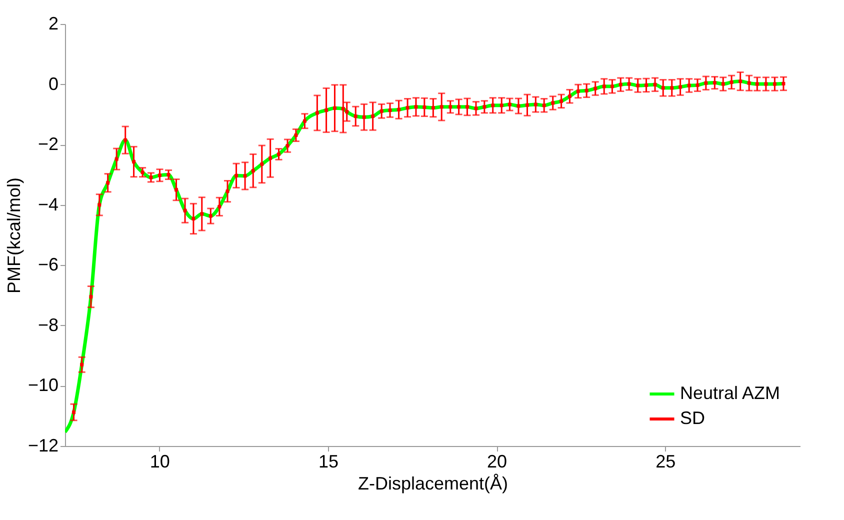 This screenshot has height=520, width=844. Describe the element at coordinates (328, 462) in the screenshot. I see `x-tick-label: 15` at that location.